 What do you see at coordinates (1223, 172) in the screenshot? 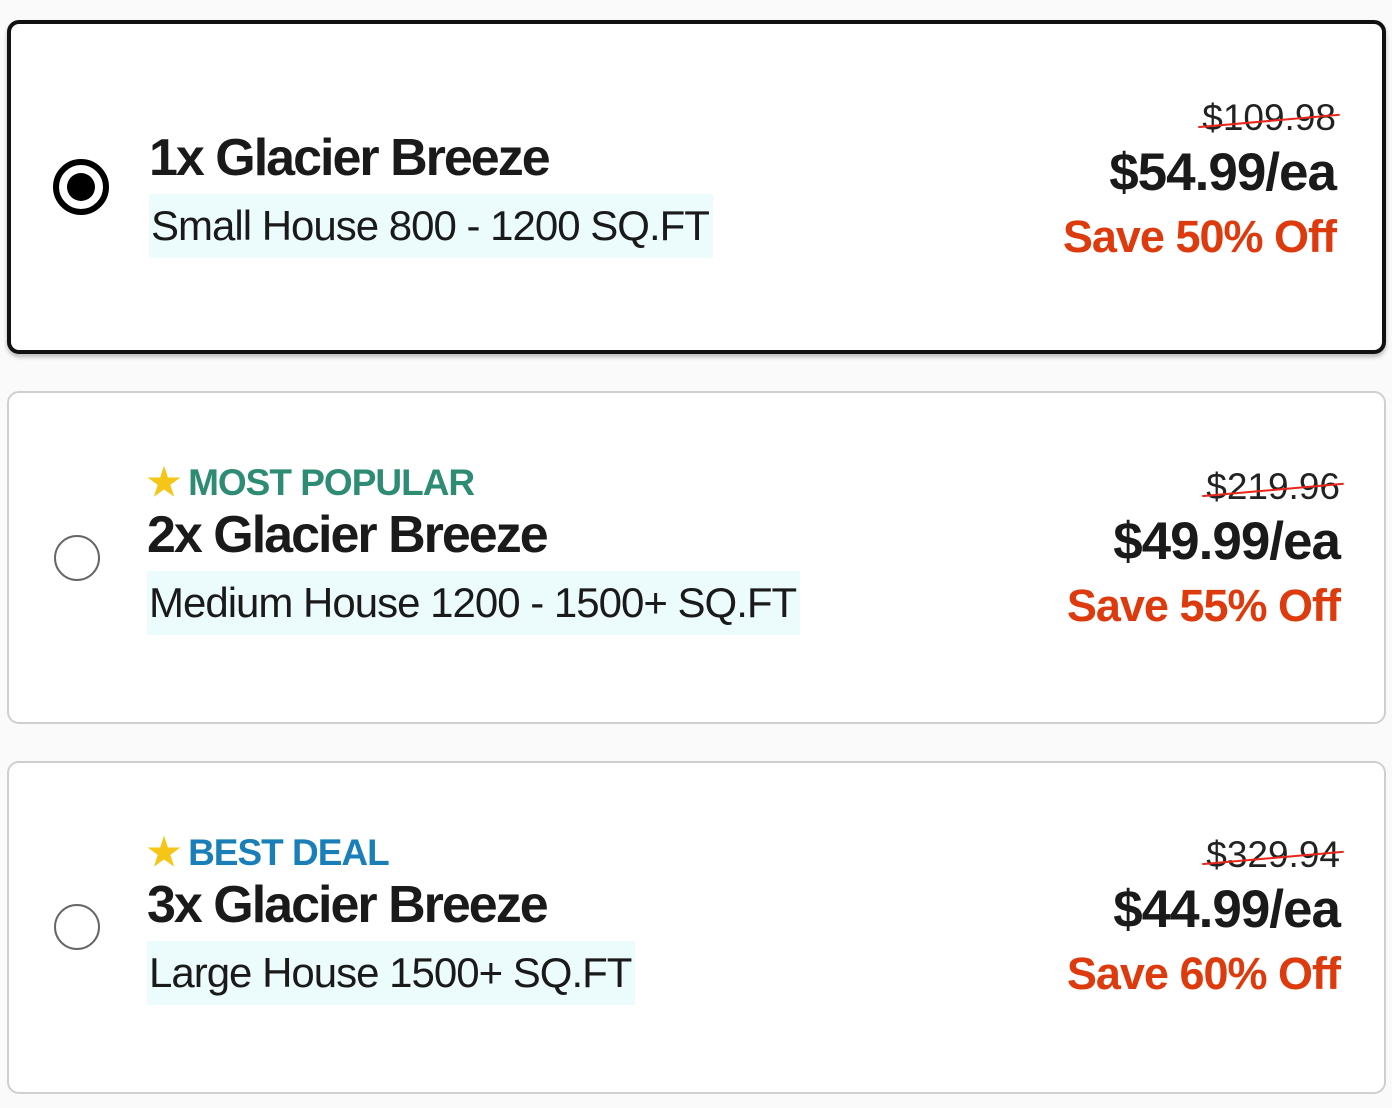
I see `unit-price: $54.99/ea` at bounding box center [1223, 172].